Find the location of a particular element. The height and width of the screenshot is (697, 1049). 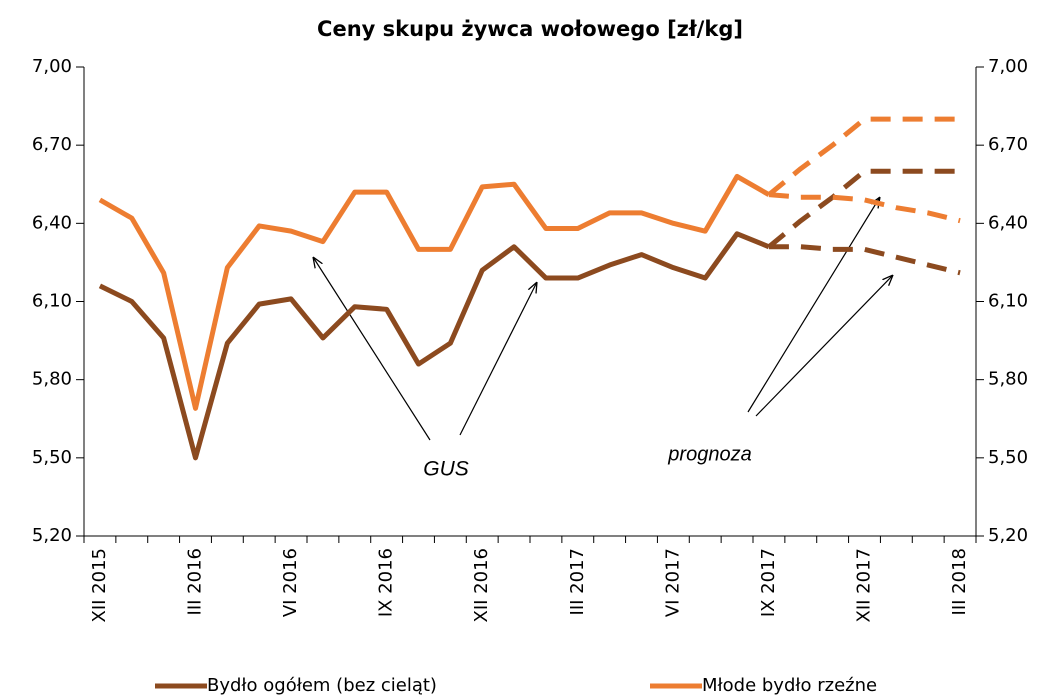

y2-tick-label: 5,80 is located at coordinates (1008, 379).